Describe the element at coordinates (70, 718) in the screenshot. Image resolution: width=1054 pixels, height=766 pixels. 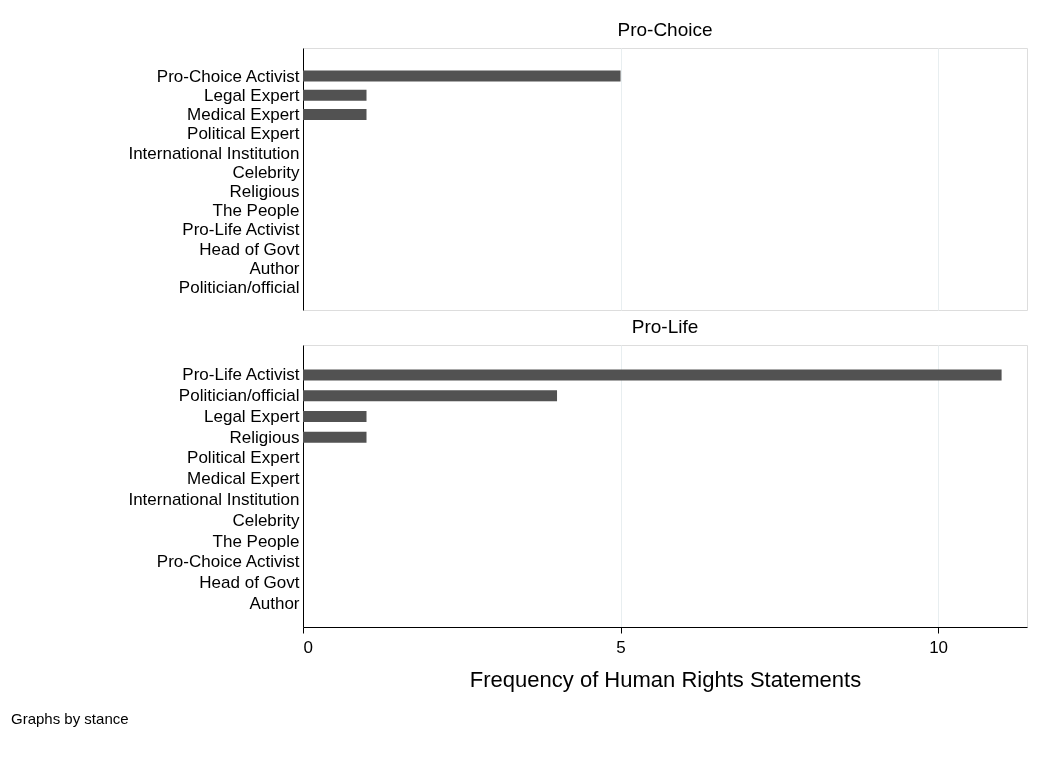
I see `text: Graphs by stance` at that location.